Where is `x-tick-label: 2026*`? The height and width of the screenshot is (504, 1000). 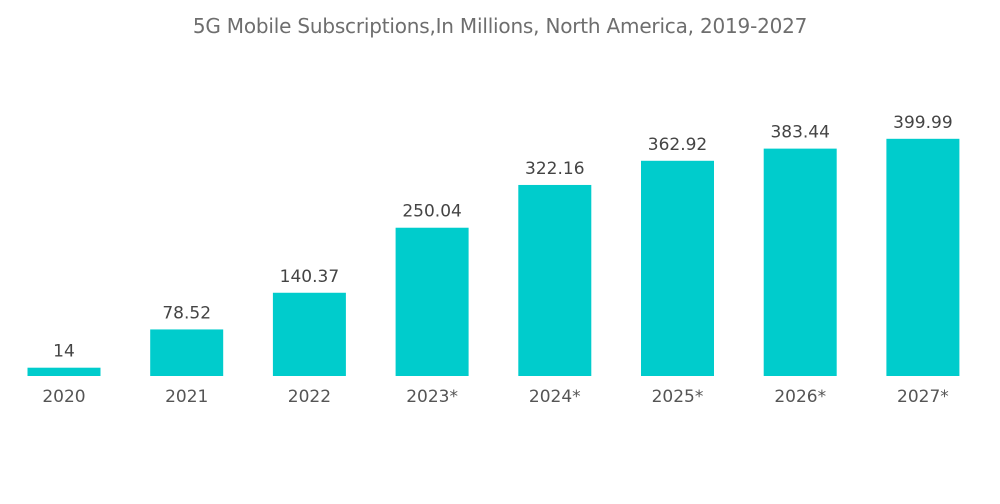
x-tick-label: 2026* is located at coordinates (800, 397).